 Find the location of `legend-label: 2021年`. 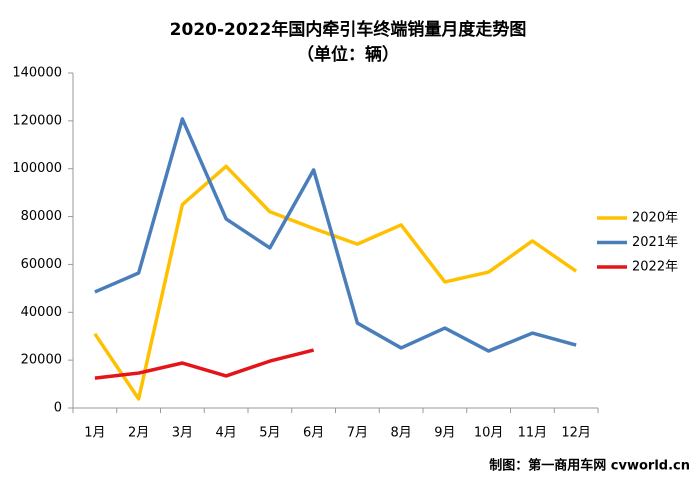

legend-label: 2021年 is located at coordinates (655, 242).